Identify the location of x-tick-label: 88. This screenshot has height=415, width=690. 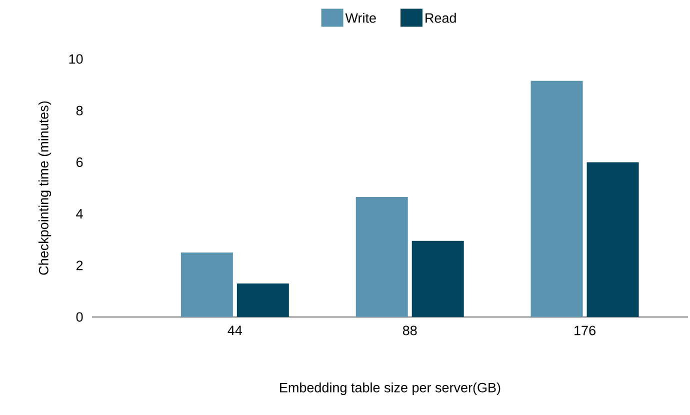
(409, 331).